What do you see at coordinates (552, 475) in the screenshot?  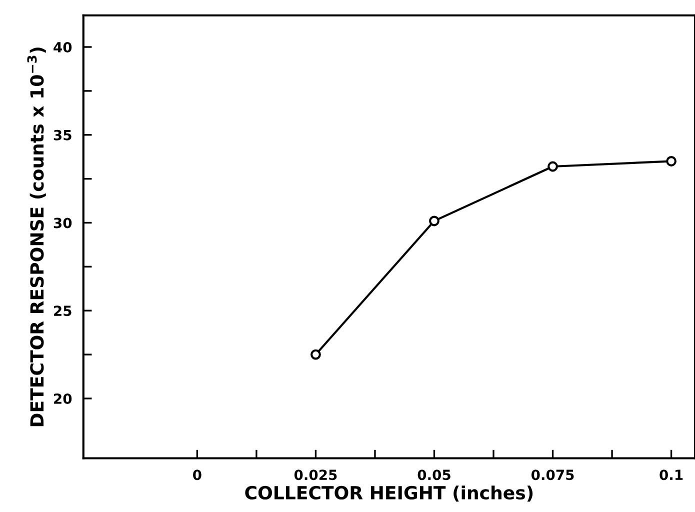 I see `x-tick-label: 0.075` at bounding box center [552, 475].